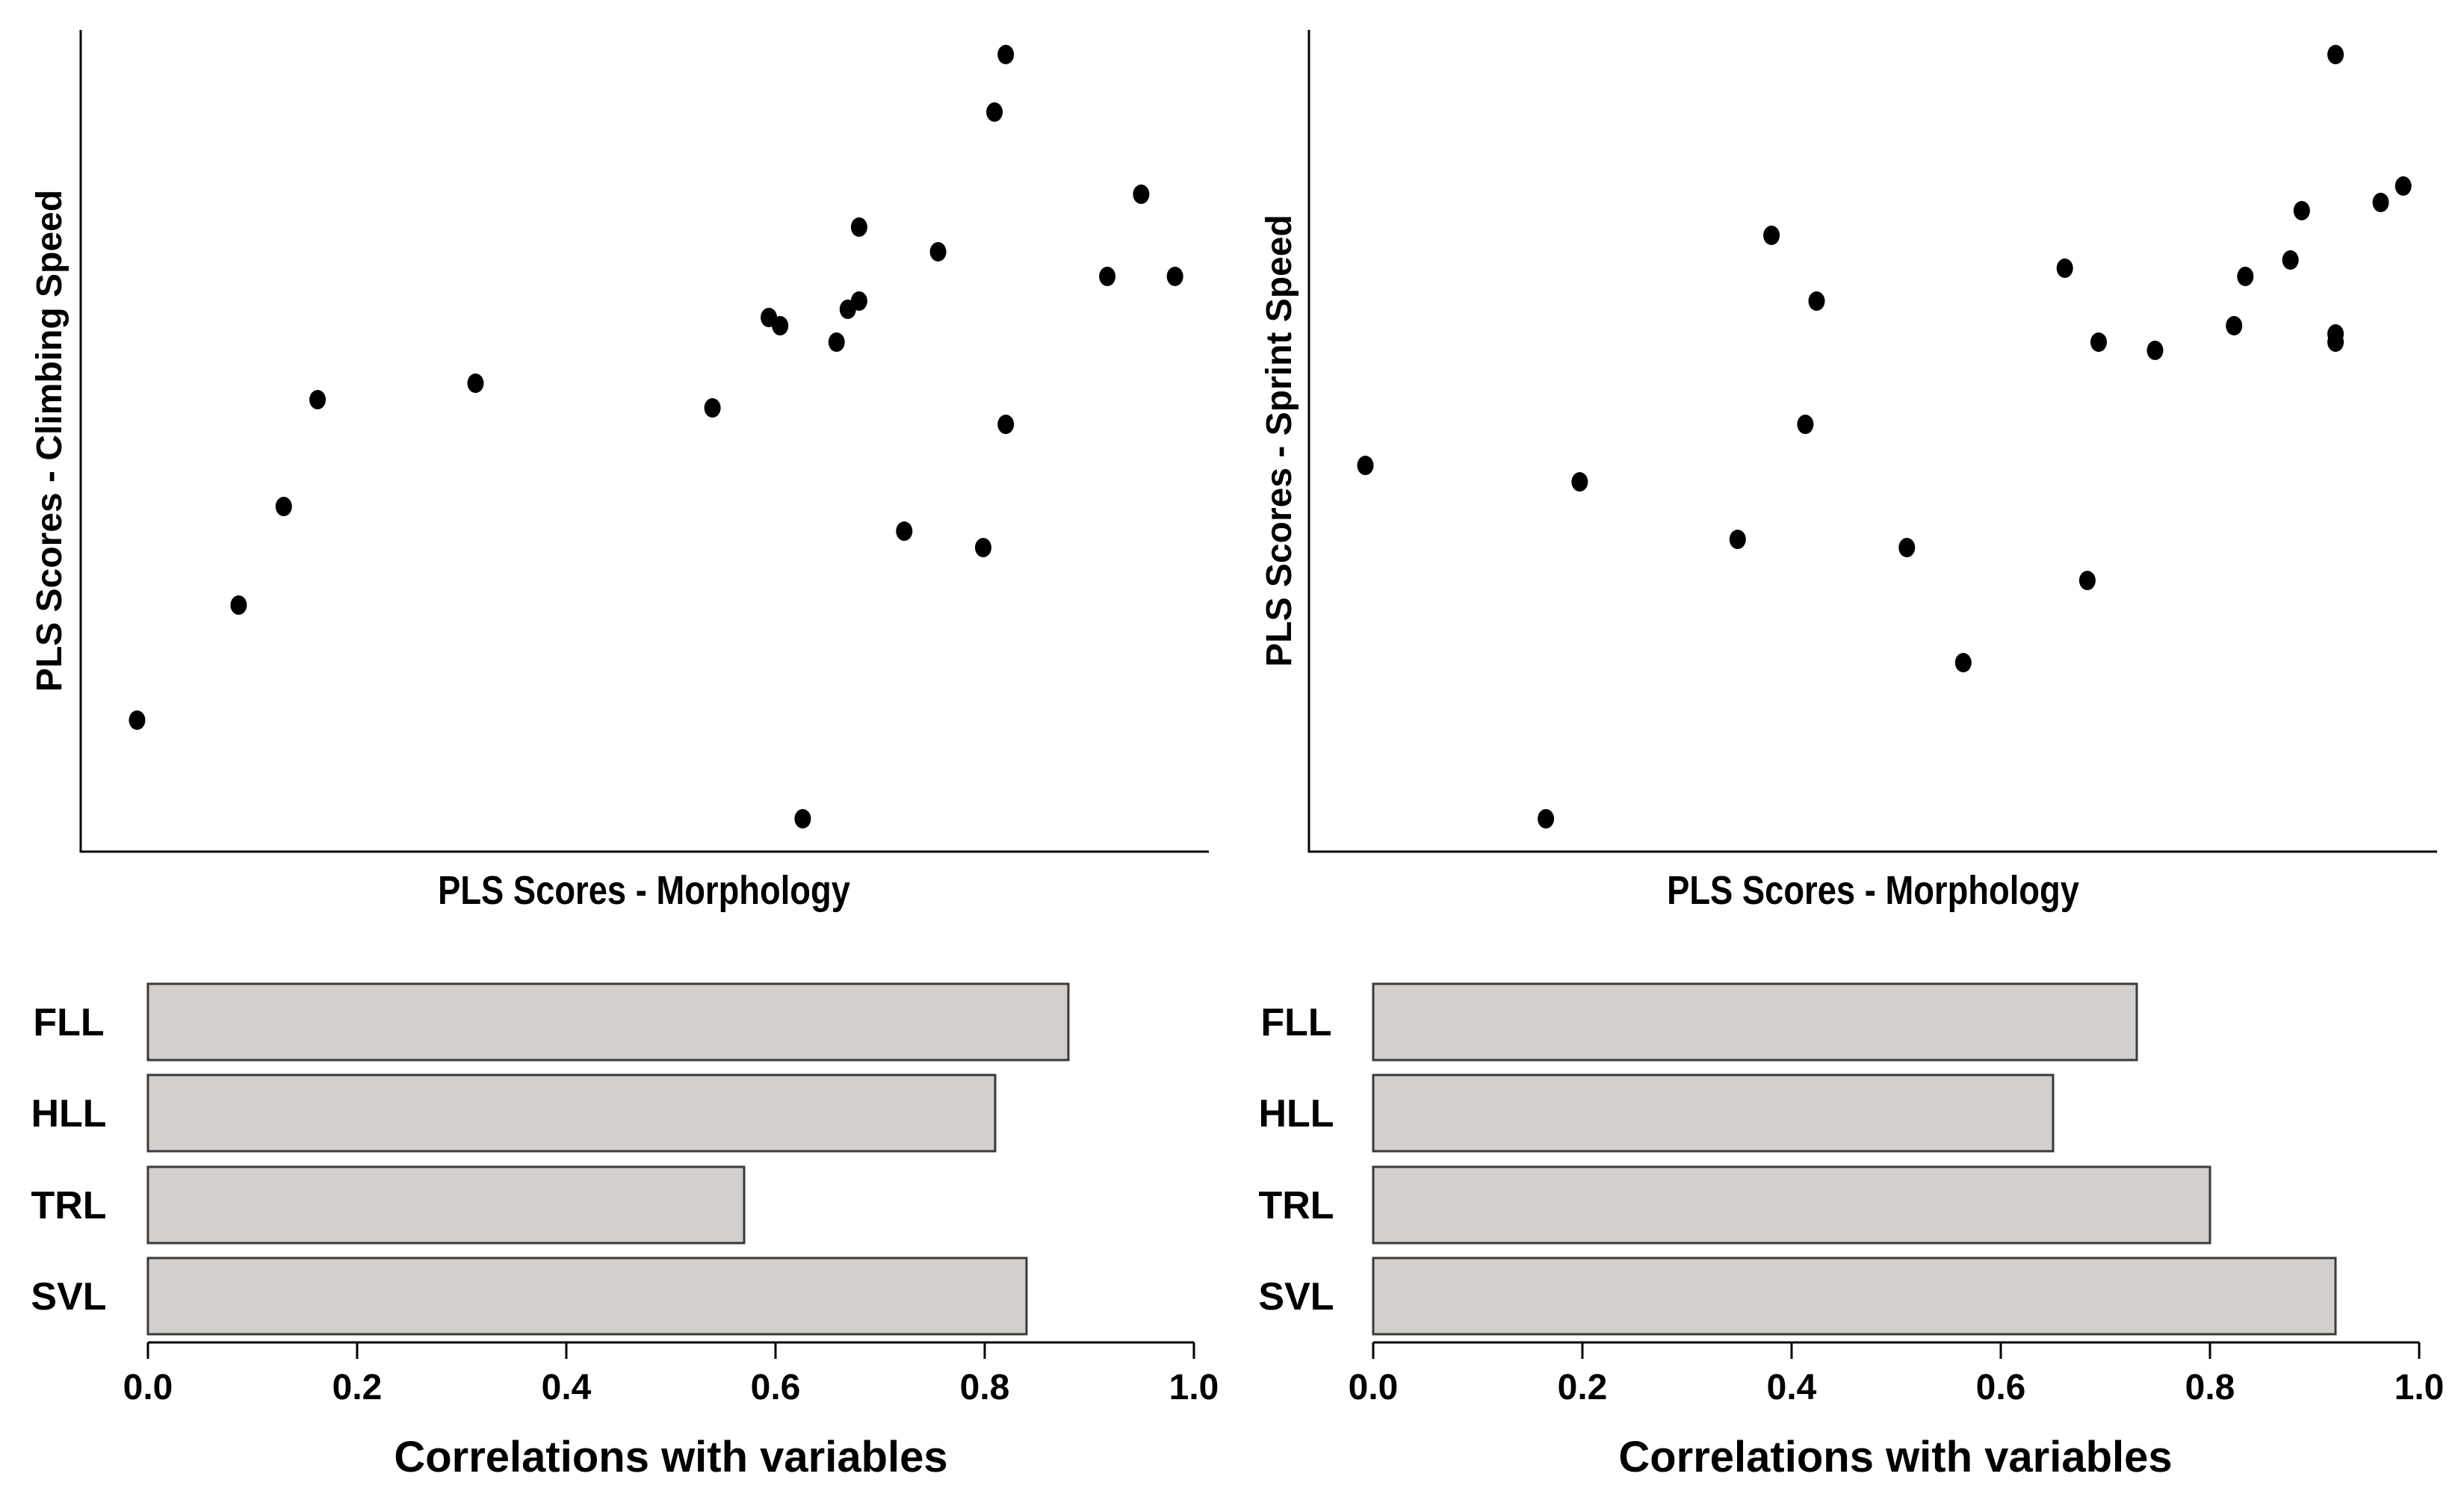 Image resolution: width=2464 pixels, height=1512 pixels. Describe the element at coordinates (50, 441) in the screenshot. I see `scatter-ylabel: PLS Scores - Climbing Speed` at that location.